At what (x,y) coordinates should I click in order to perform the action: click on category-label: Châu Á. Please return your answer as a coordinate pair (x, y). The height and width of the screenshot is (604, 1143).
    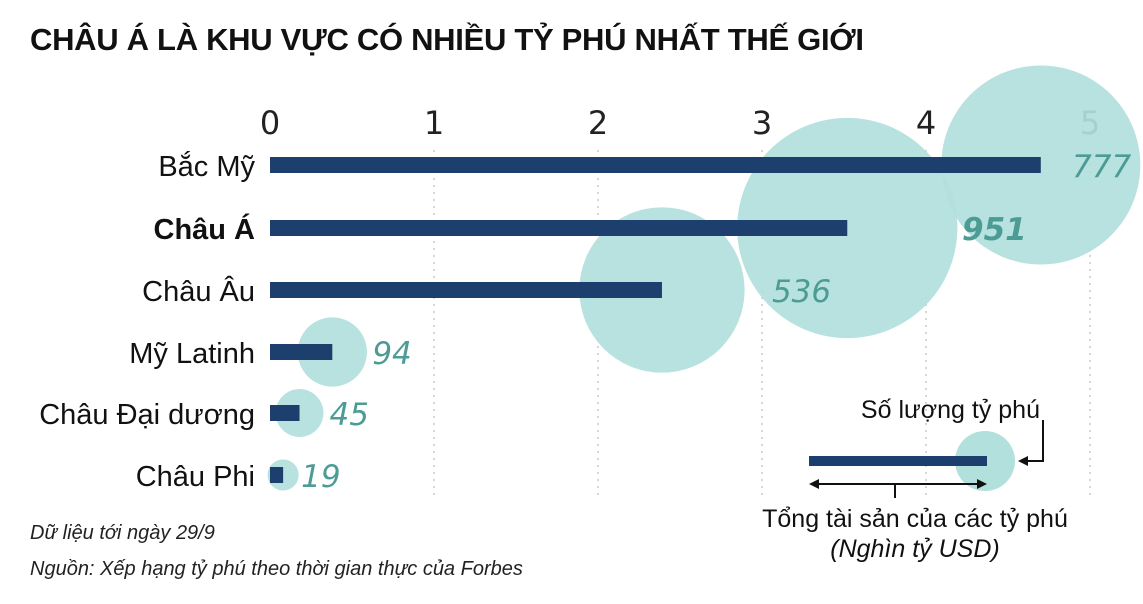
    Looking at the image, I should click on (205, 229).